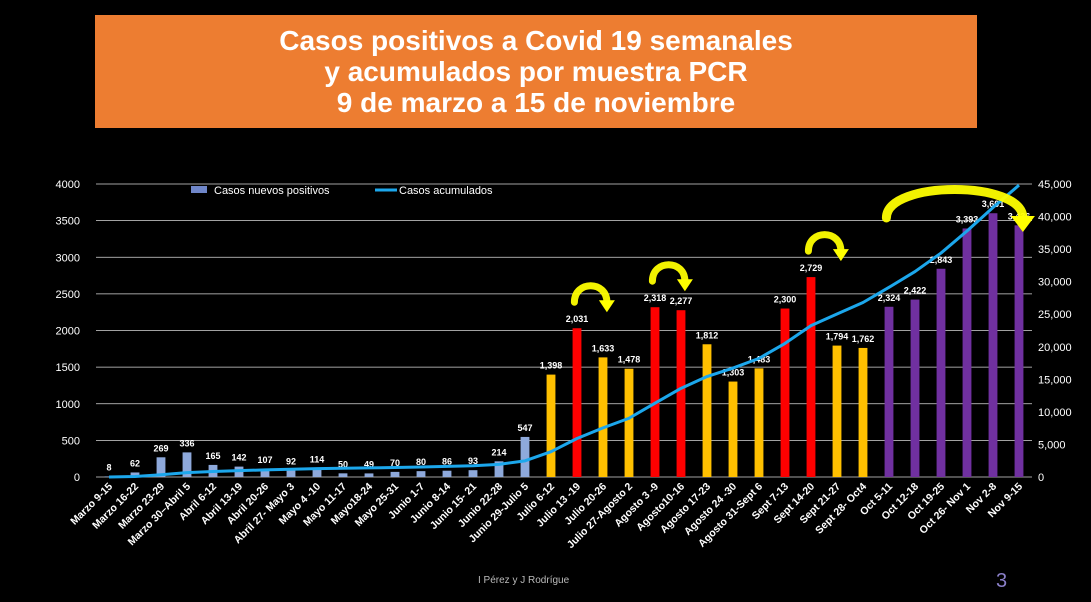  What do you see at coordinates (915, 291) in the screenshot?
I see `data-label: 2,422` at bounding box center [915, 291].